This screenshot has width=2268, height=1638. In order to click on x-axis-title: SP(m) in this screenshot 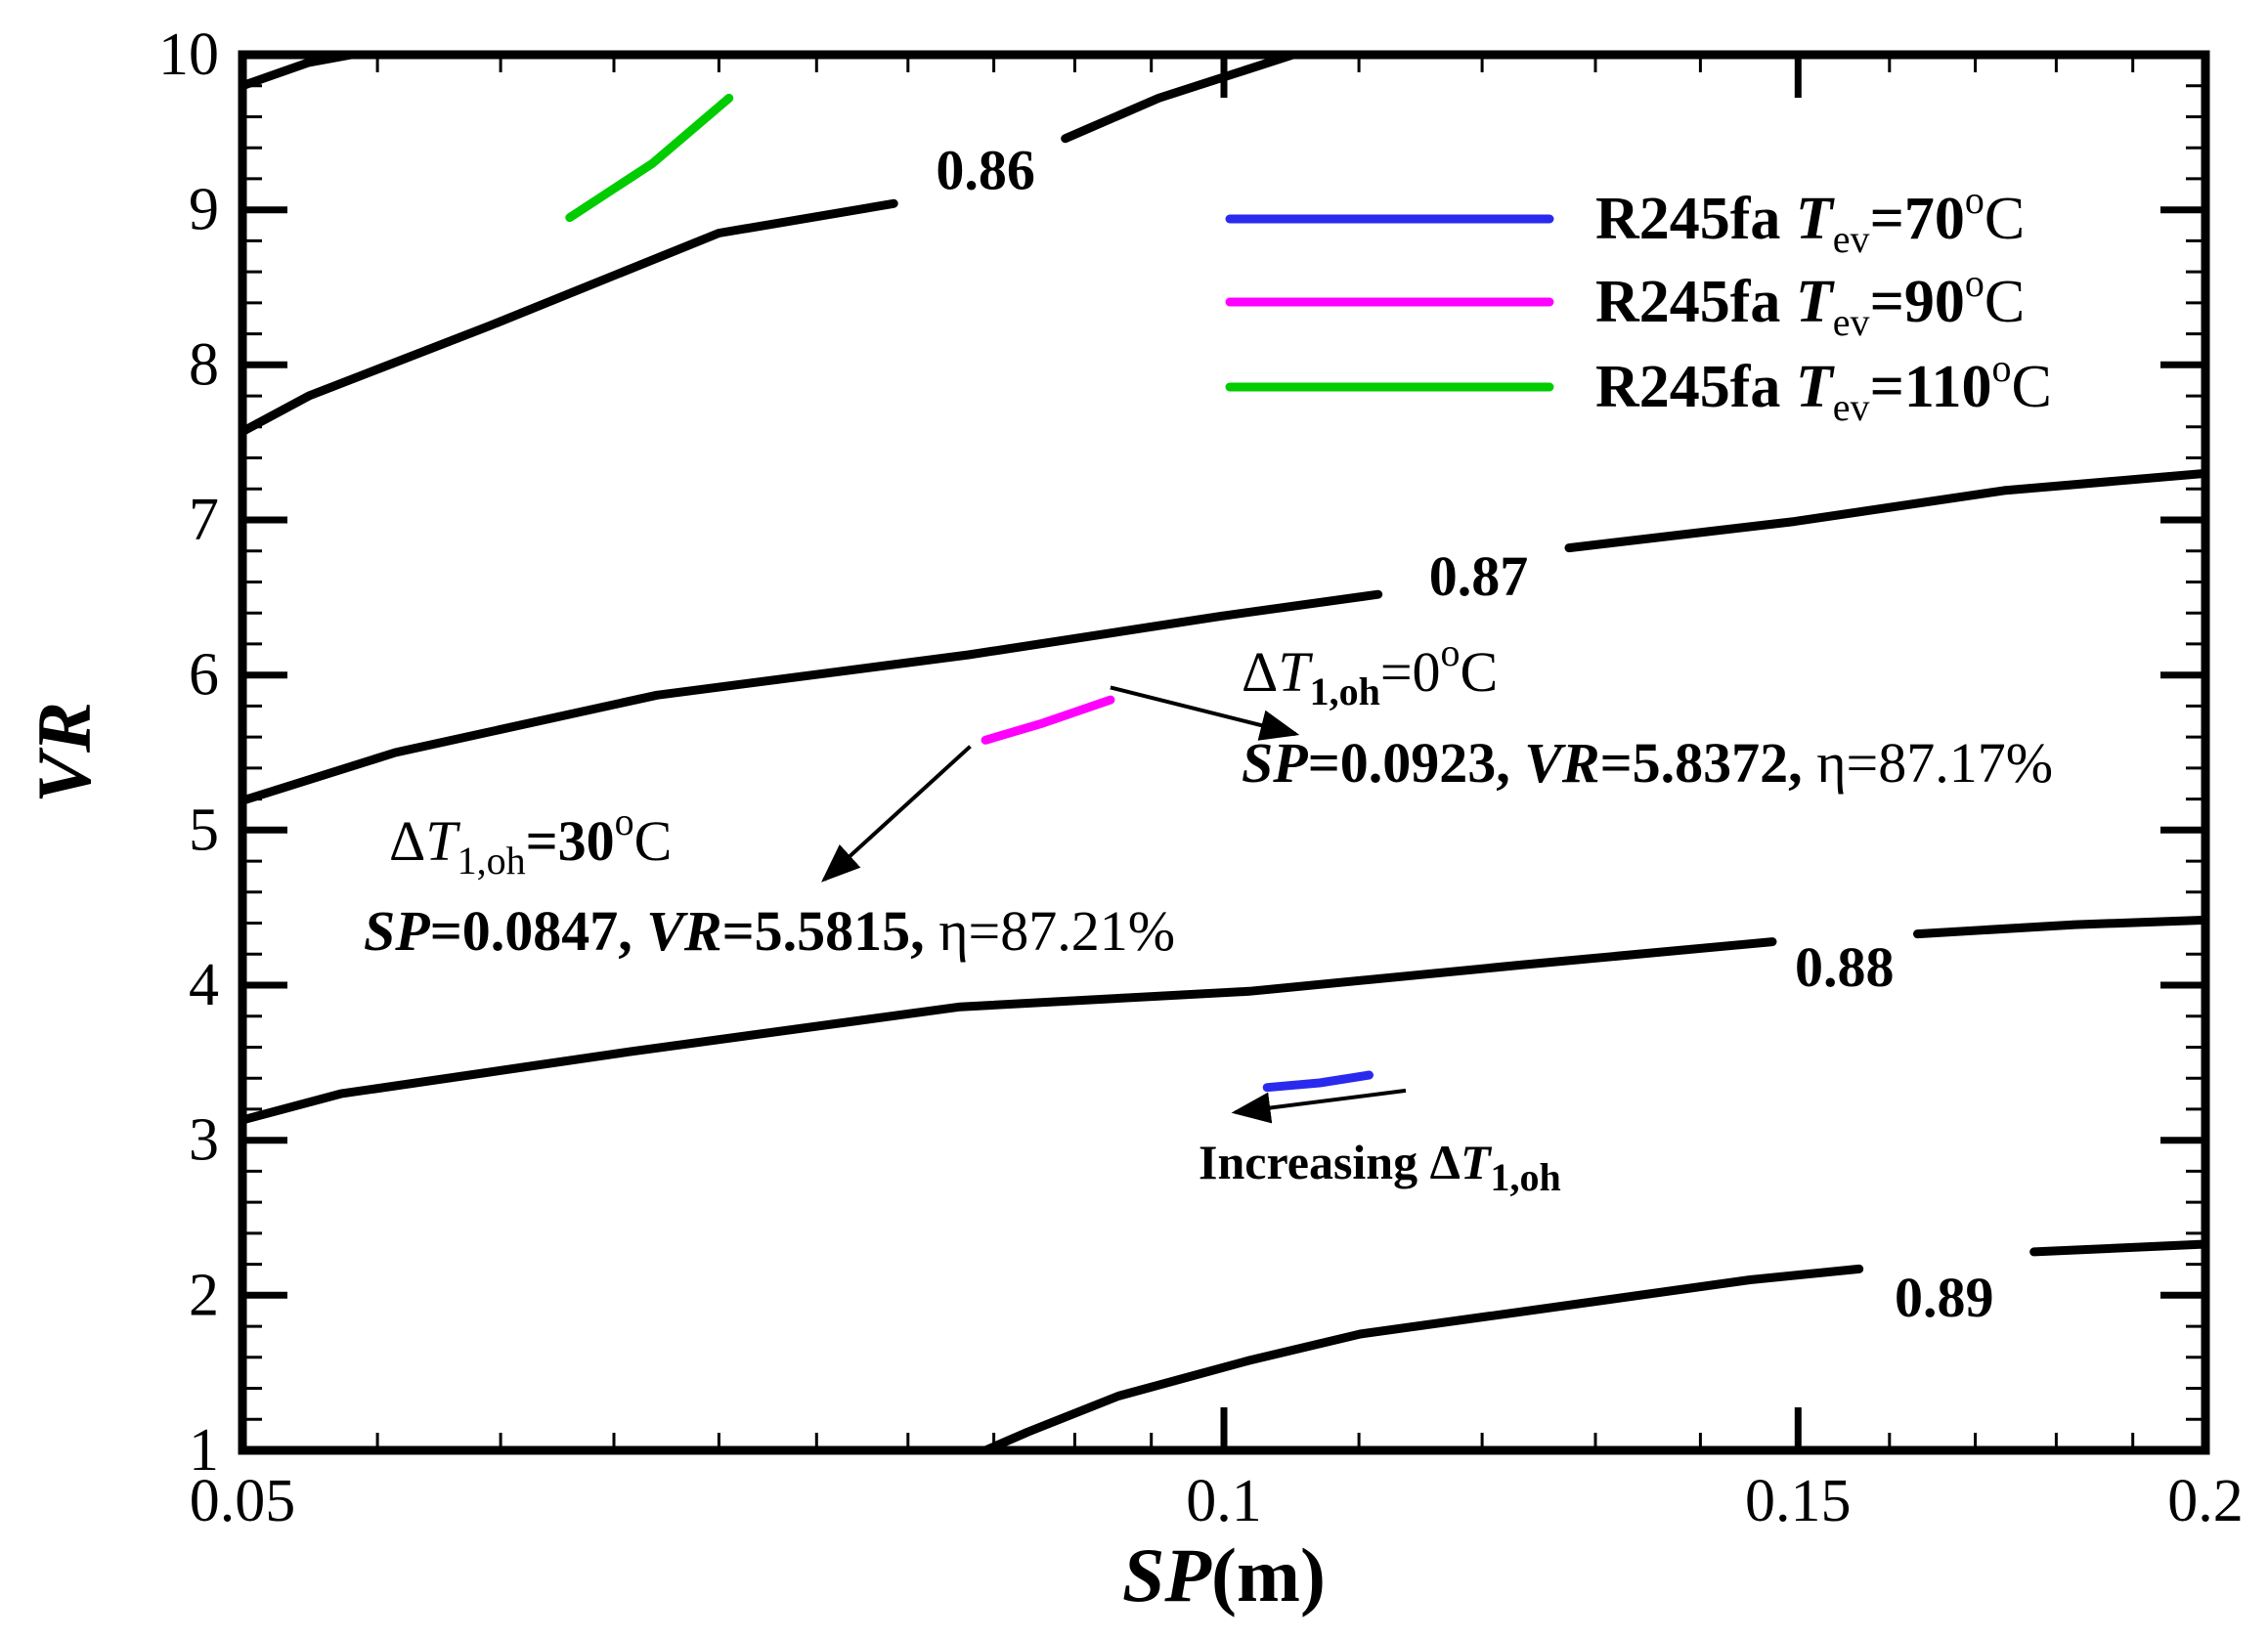, I will do `click(1224, 1574)`.